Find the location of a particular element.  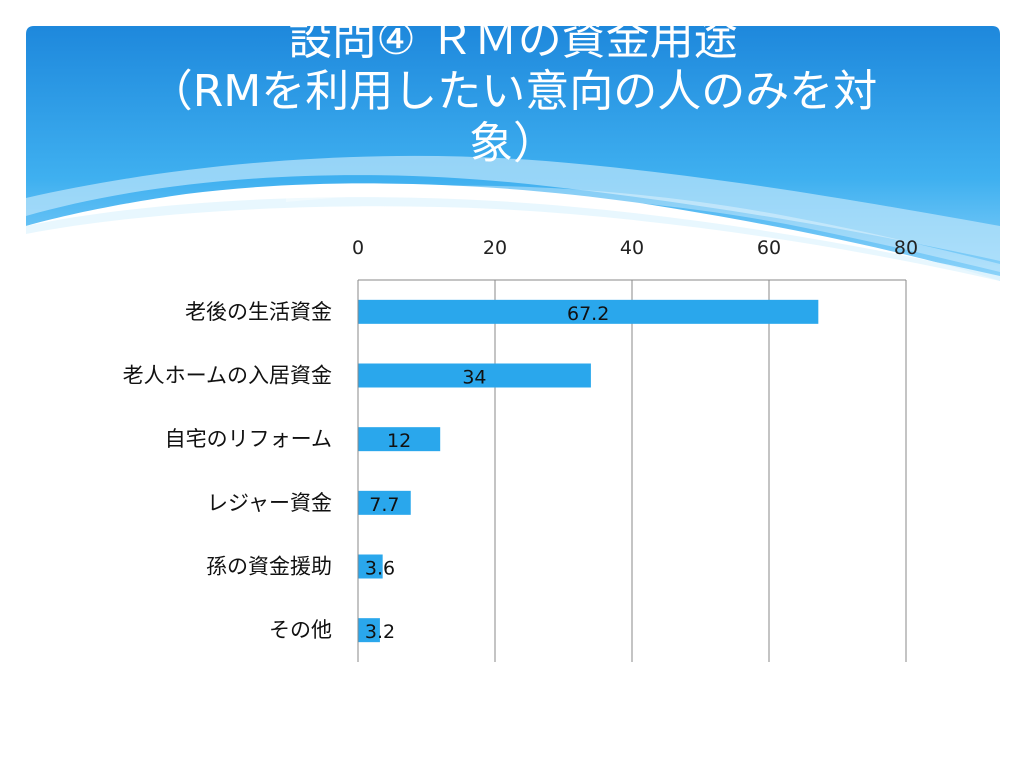

x-tick-label: 40 is located at coordinates (632, 248).